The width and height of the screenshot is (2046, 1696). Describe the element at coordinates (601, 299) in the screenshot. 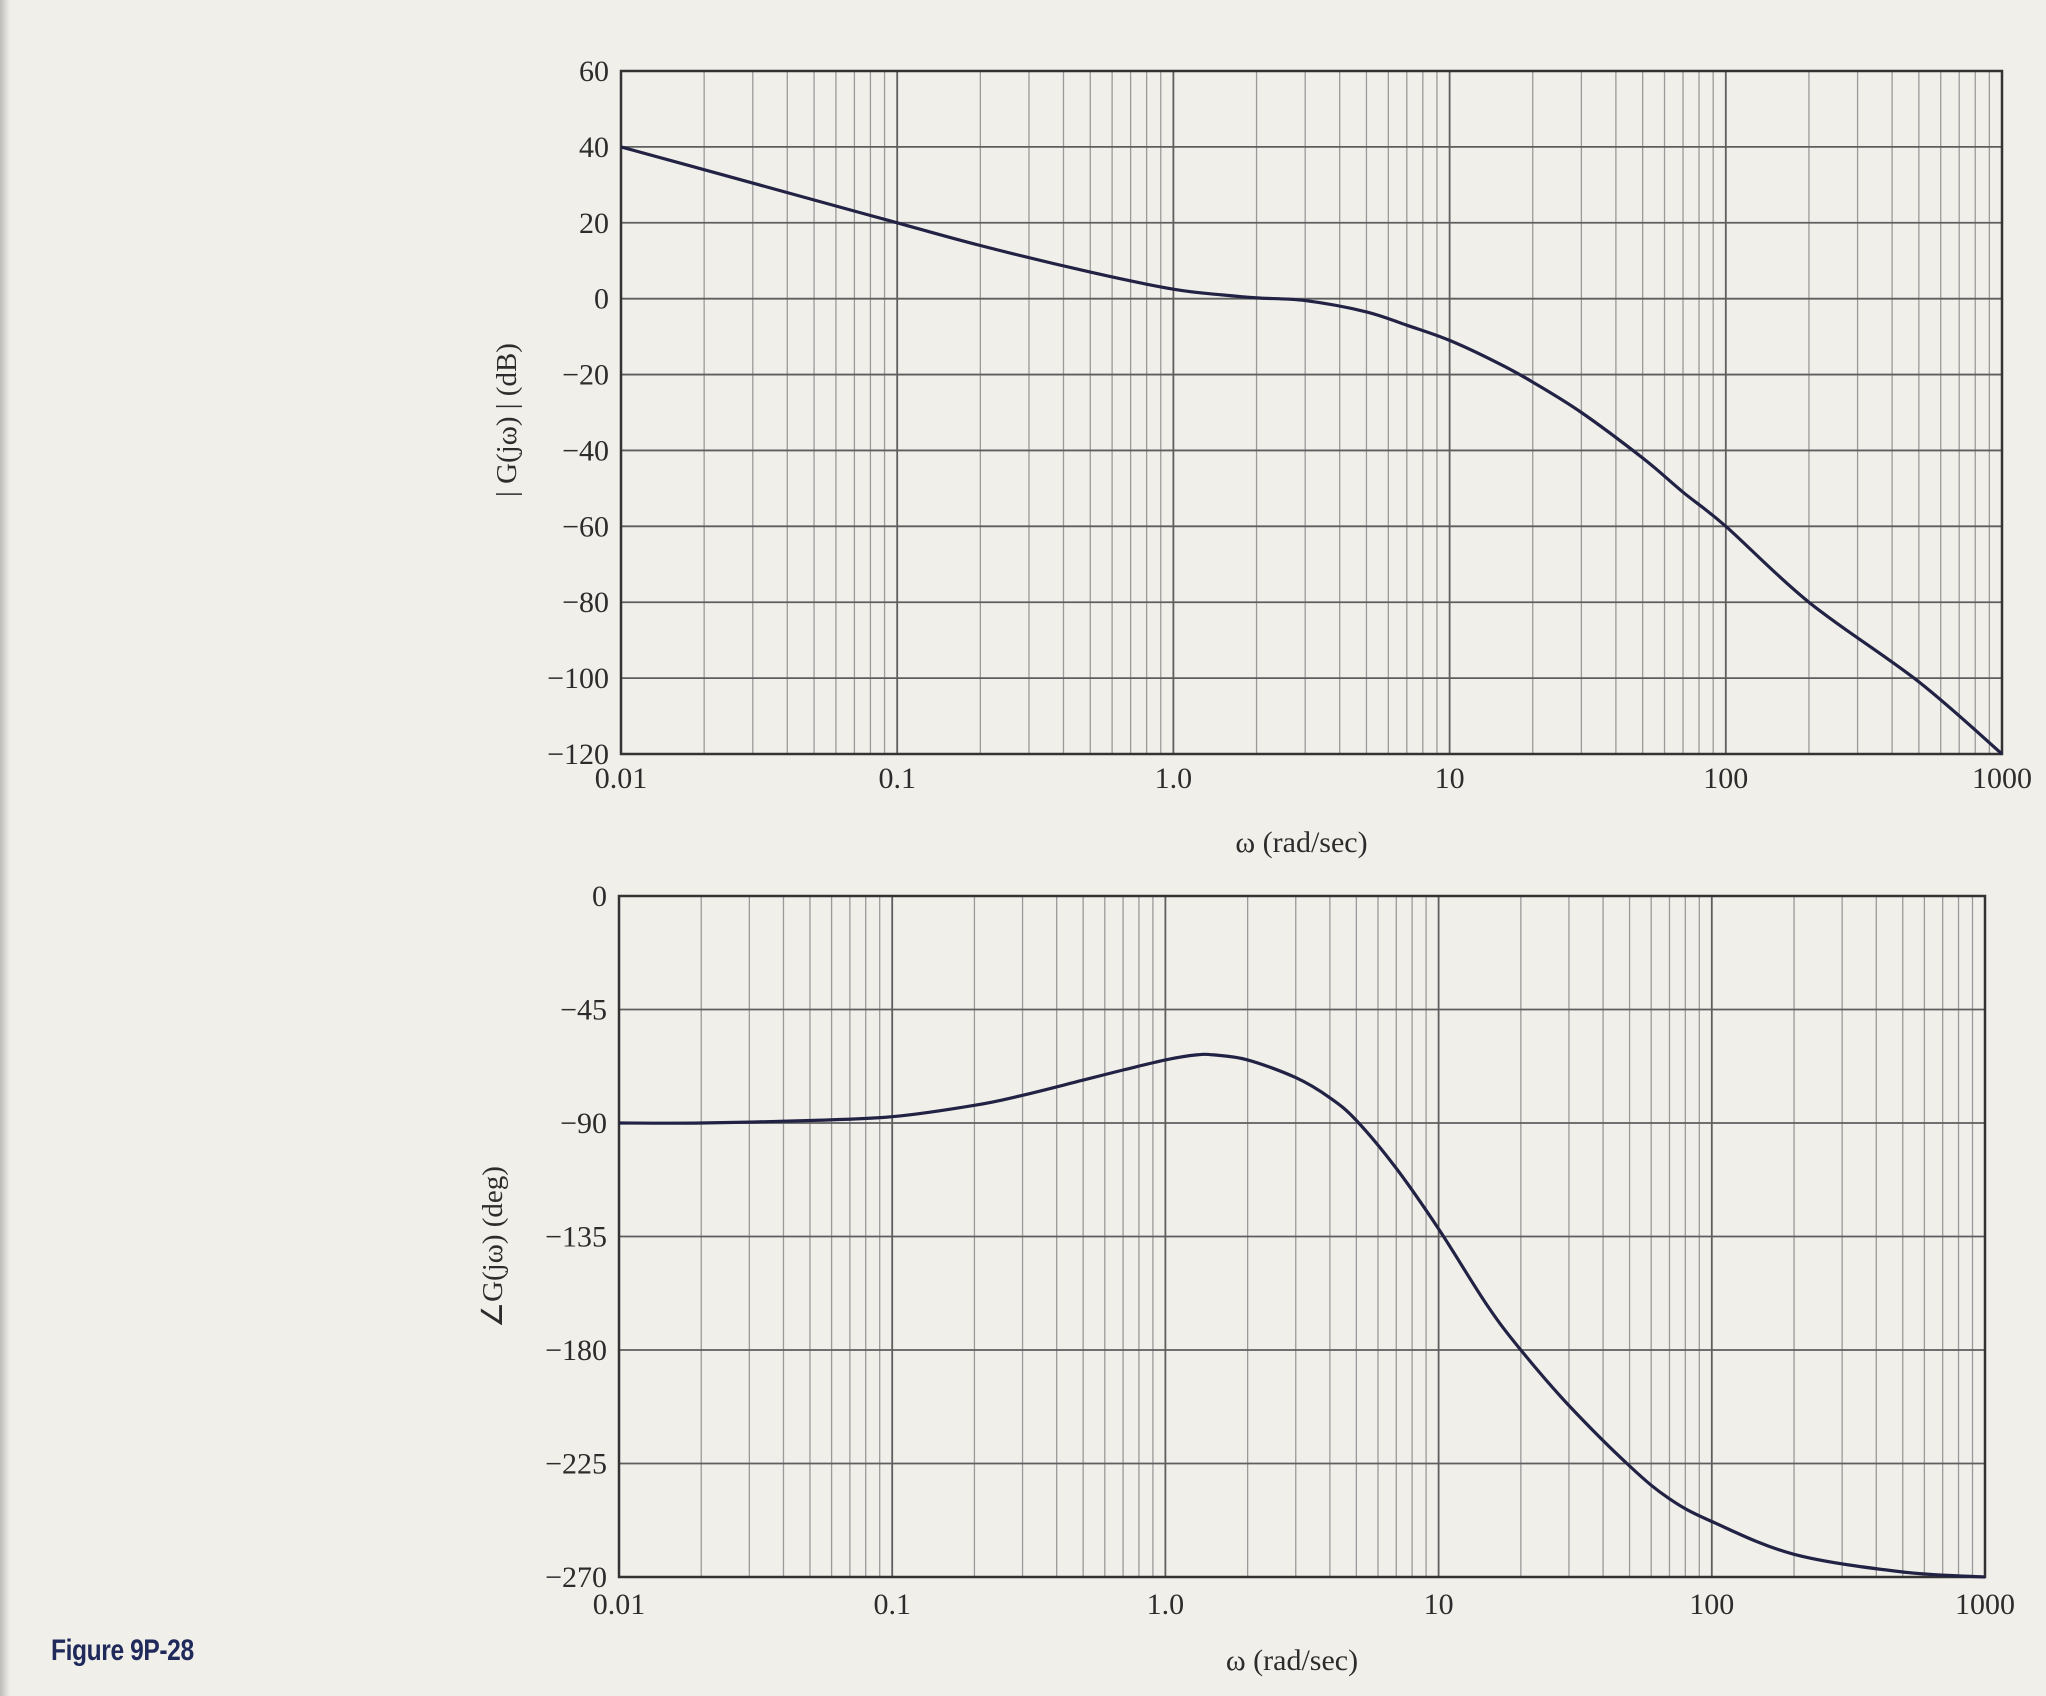

I see `magnitude-y-tick-label: 0` at that location.